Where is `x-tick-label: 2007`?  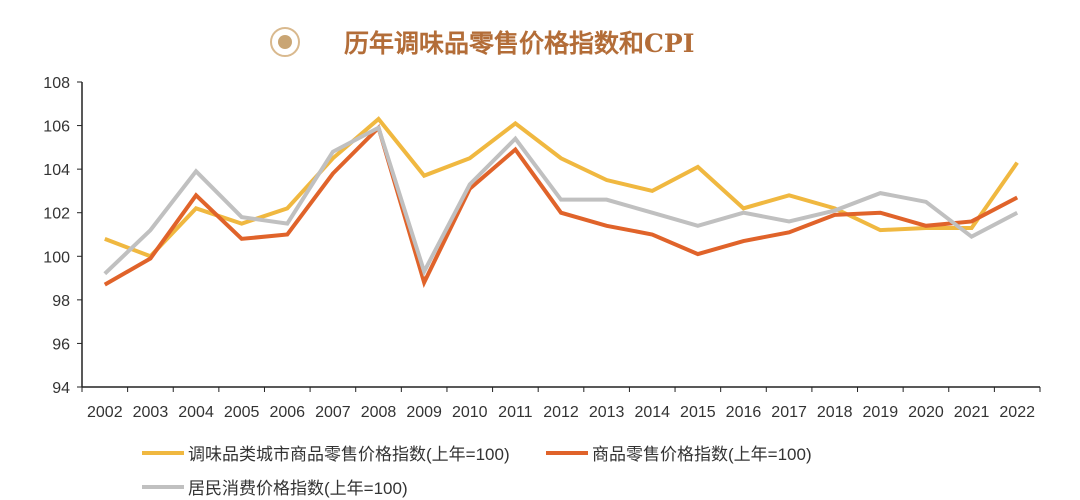 x-tick-label: 2007 is located at coordinates (333, 412).